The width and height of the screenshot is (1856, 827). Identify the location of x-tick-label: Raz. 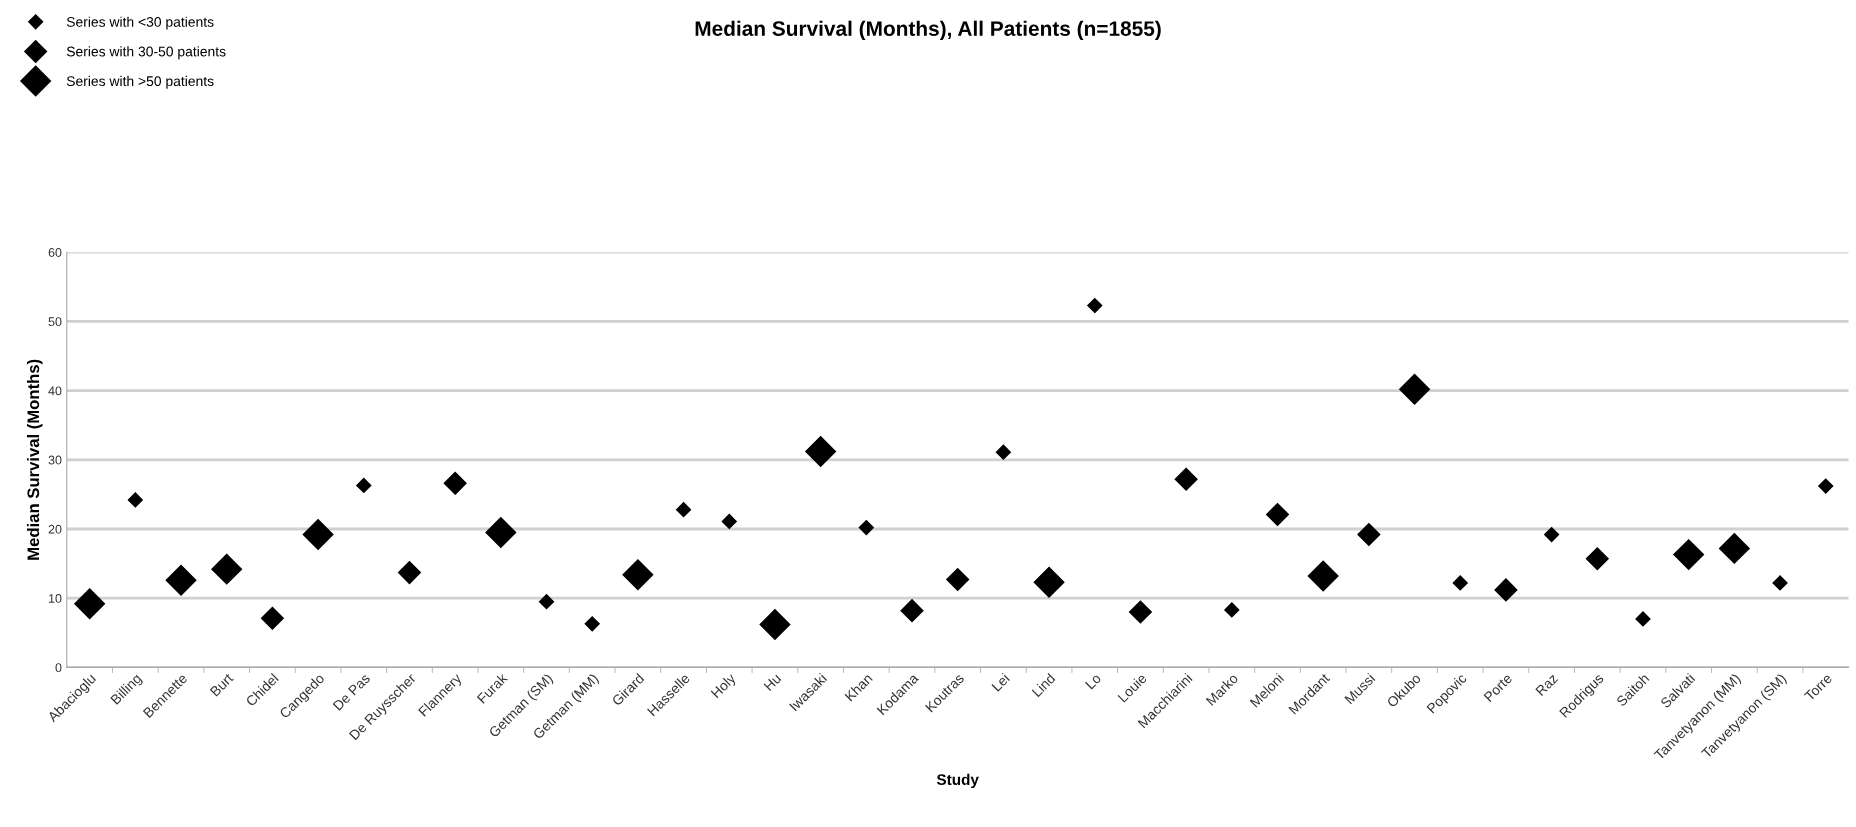
(1547, 685).